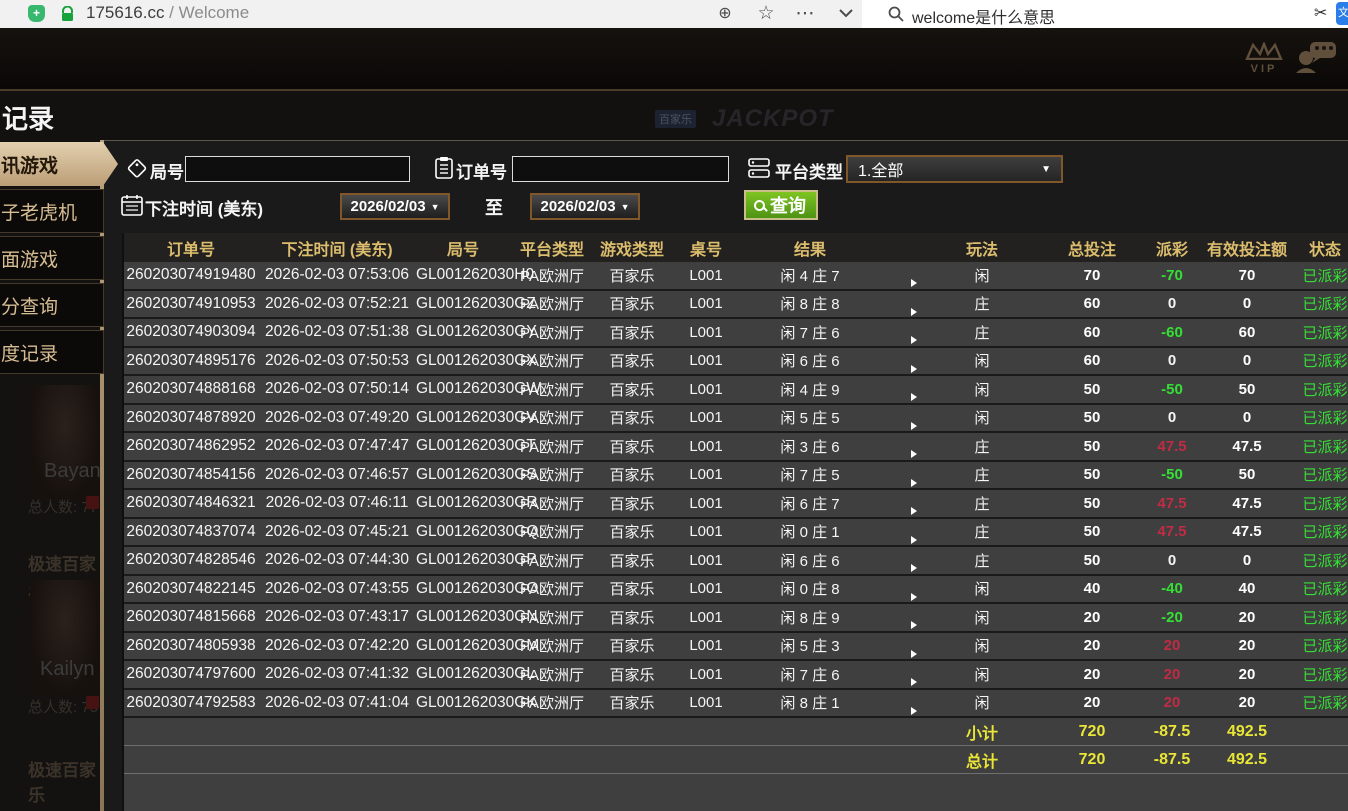 The height and width of the screenshot is (811, 1348). What do you see at coordinates (1172, 589) in the screenshot?
I see `cell-payout: -40` at bounding box center [1172, 589].